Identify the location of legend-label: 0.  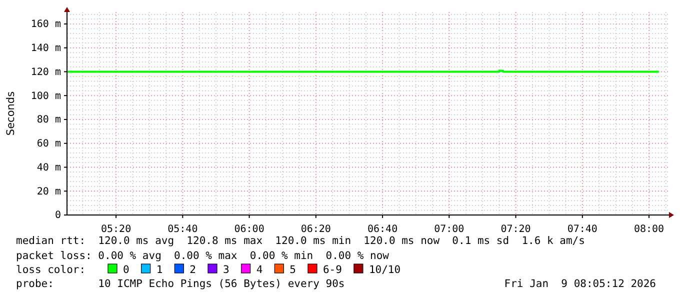
(126, 270).